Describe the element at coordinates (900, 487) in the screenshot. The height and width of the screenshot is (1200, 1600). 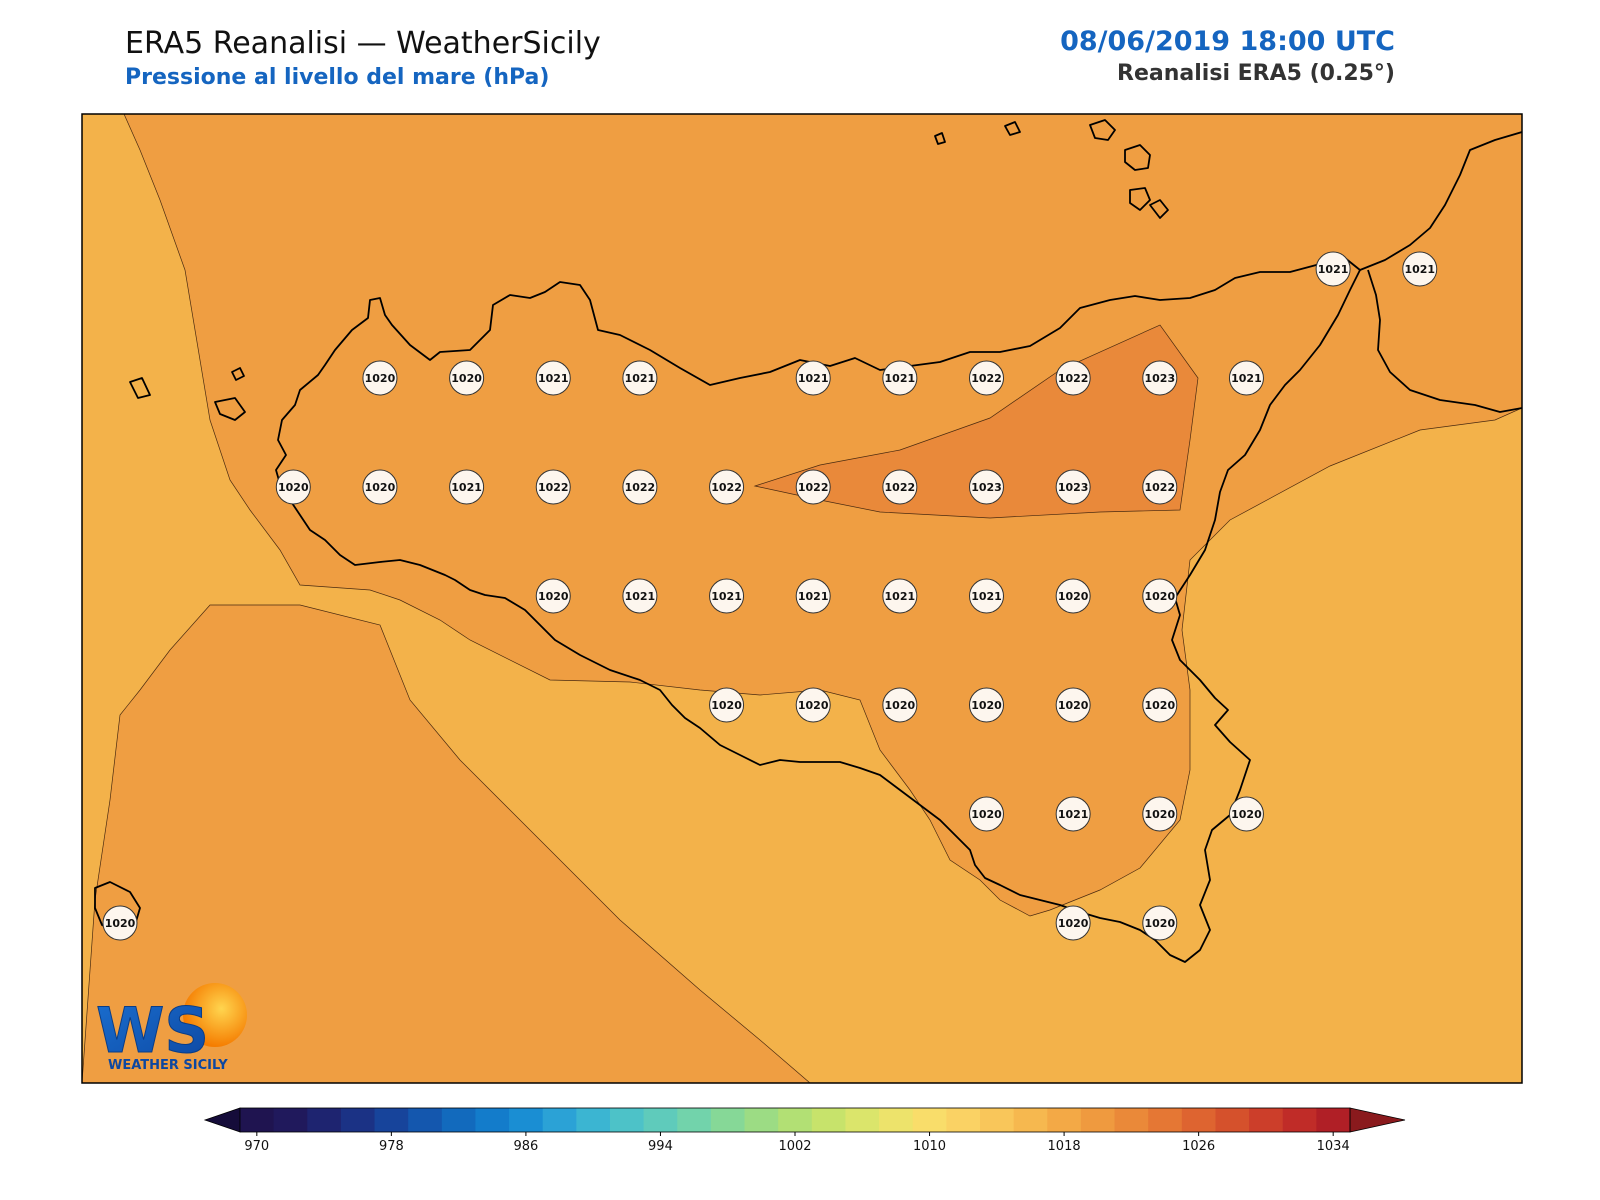
I see `station-value: 1022` at that location.